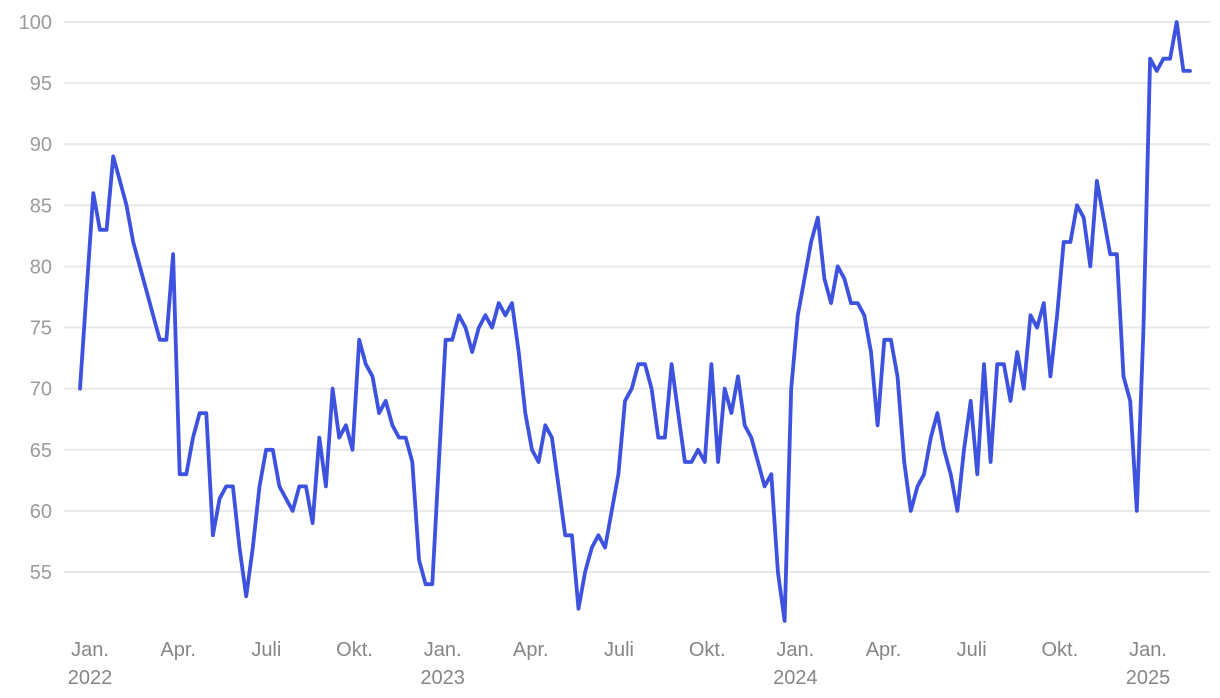  I want to click on x-axis-year-label: 2022, so click(90, 678).